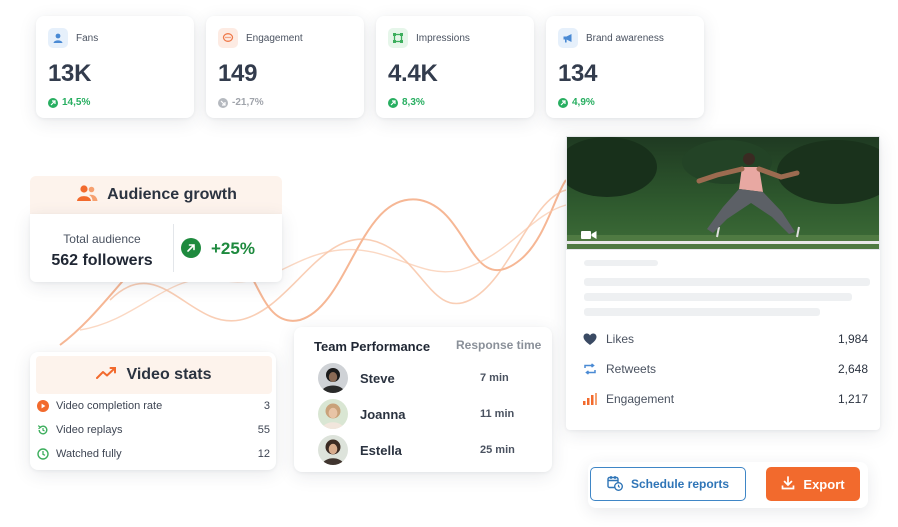  What do you see at coordinates (285, 67) in the screenshot?
I see `kpi-card-engagement: Engagement 149 -21,7%` at bounding box center [285, 67].